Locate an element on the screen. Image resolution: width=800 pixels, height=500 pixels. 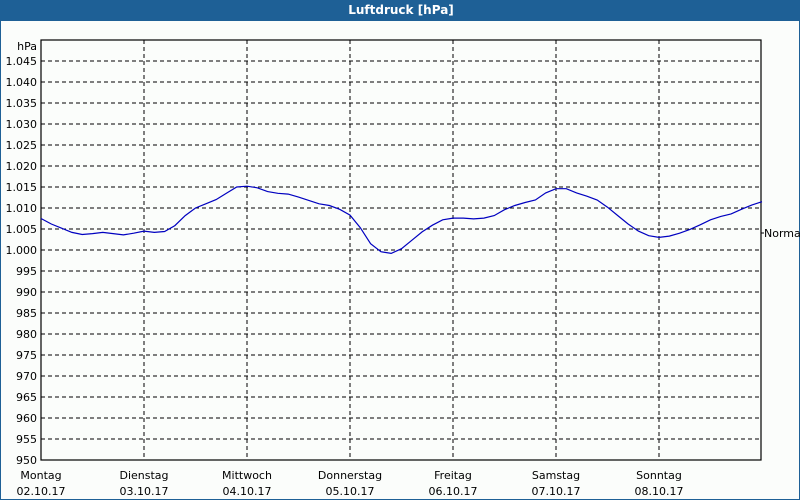
x-tick-day-label: Sonntag is located at coordinates (659, 475).